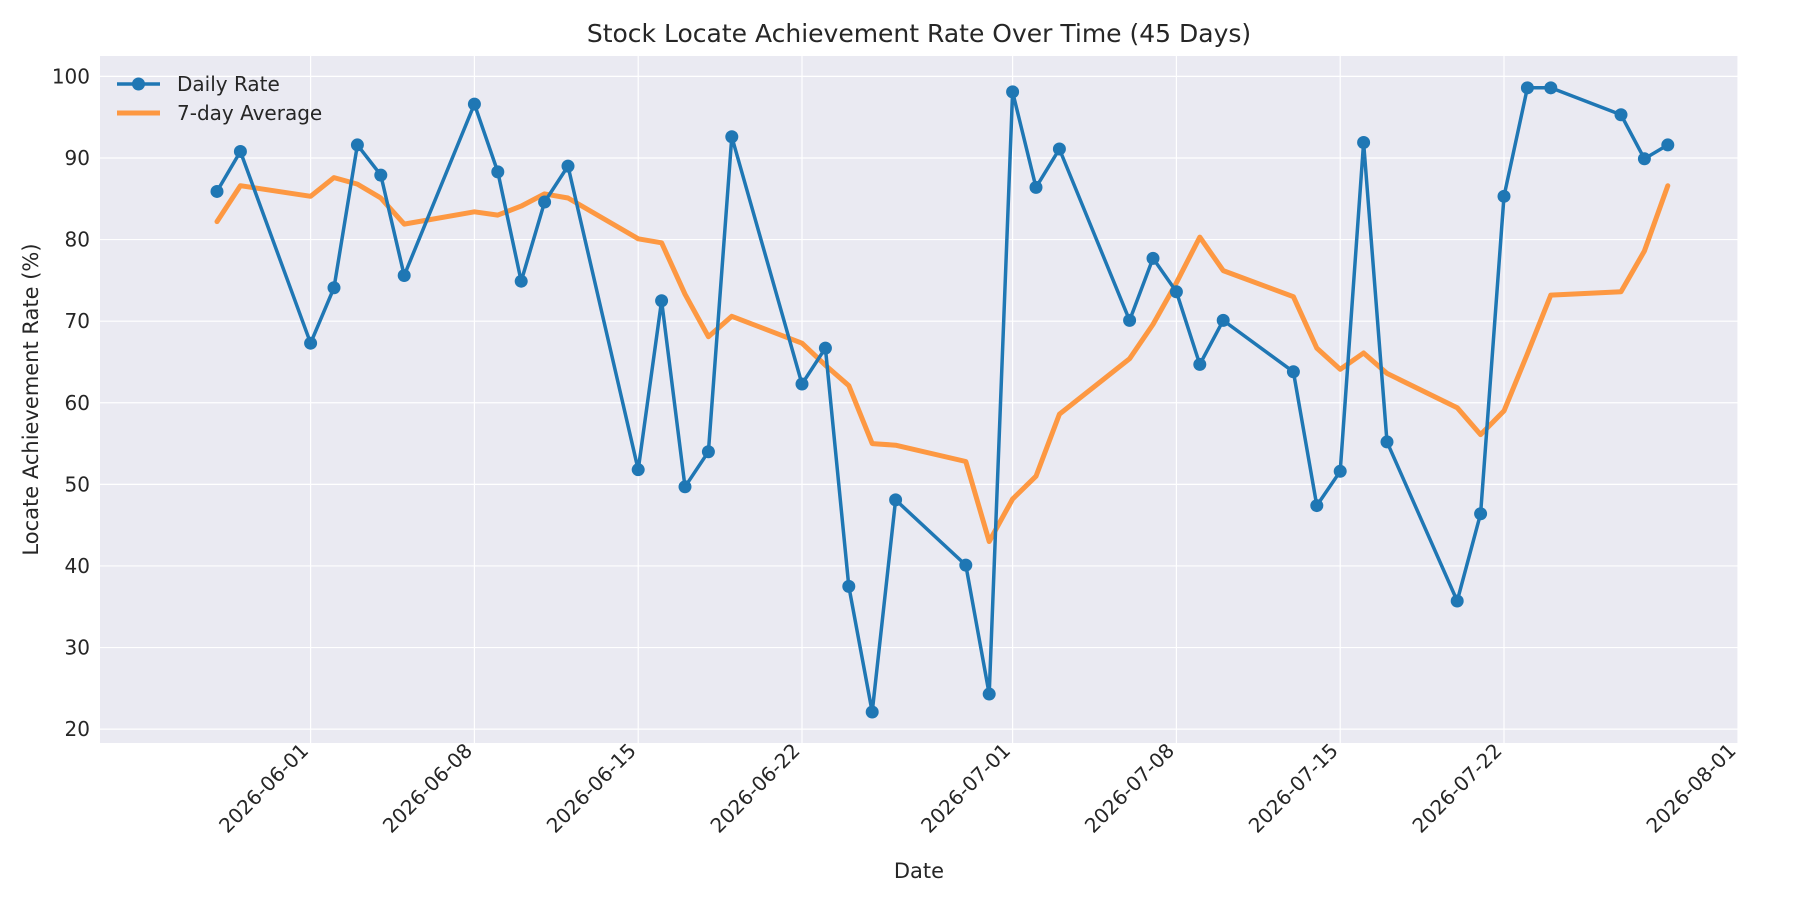 The width and height of the screenshot is (1800, 900). Describe the element at coordinates (138, 84) in the screenshot. I see `legend-marker` at that location.